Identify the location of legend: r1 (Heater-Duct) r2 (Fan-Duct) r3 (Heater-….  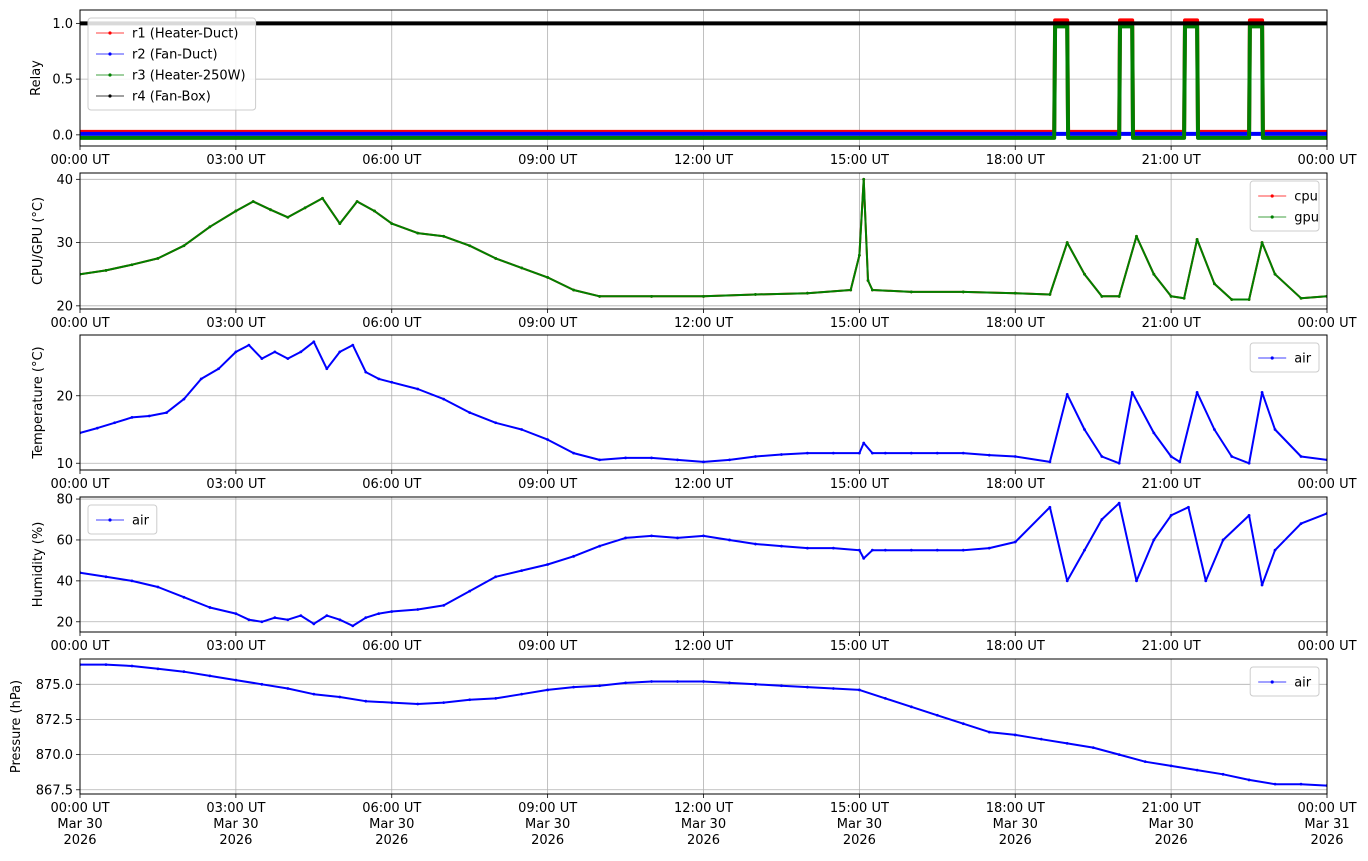
(172, 64).